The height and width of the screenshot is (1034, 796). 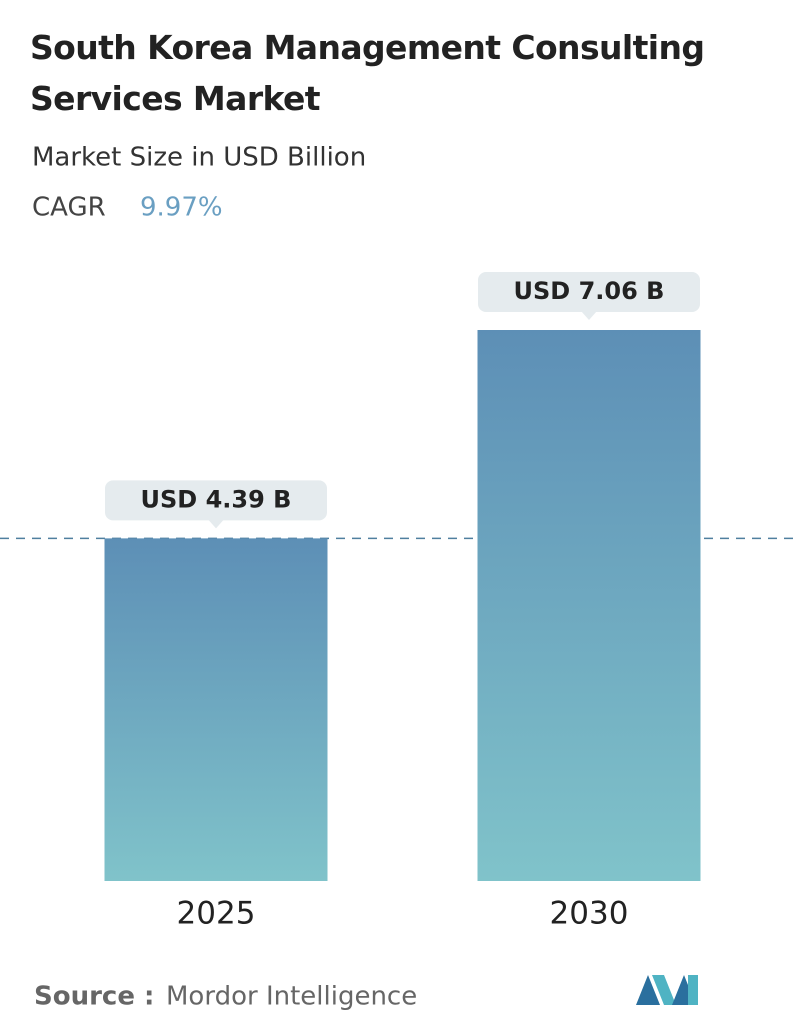 I want to click on subtitle: Market Size in USD Billion, so click(x=199, y=158).